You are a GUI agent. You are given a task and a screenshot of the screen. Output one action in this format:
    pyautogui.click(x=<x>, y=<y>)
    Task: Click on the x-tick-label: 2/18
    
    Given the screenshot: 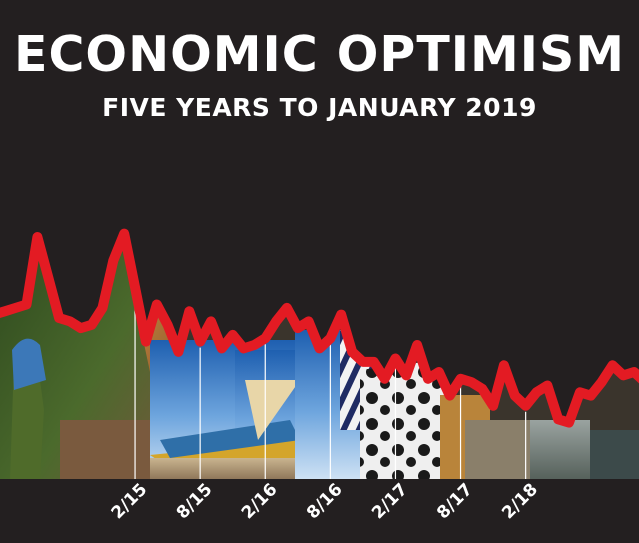 What is the action you would take?
    pyautogui.click(x=520, y=502)
    